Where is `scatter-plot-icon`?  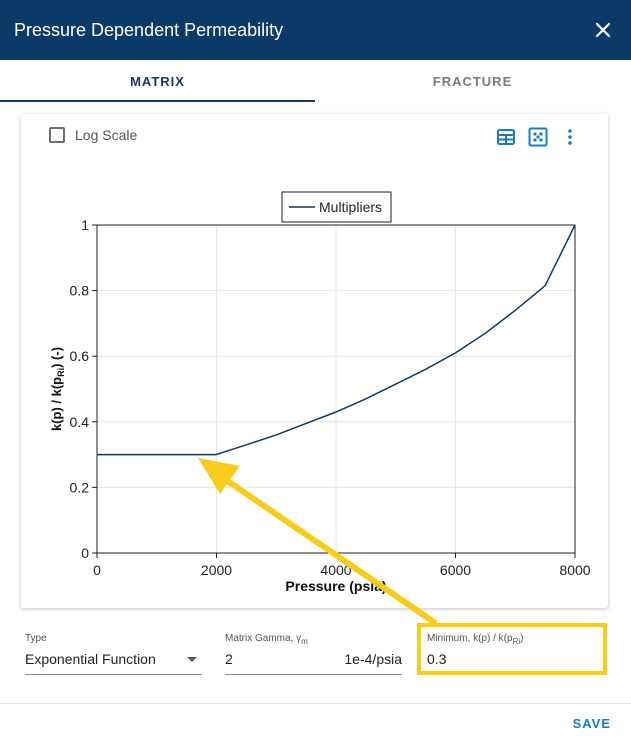
scatter-plot-icon is located at coordinates (538, 137).